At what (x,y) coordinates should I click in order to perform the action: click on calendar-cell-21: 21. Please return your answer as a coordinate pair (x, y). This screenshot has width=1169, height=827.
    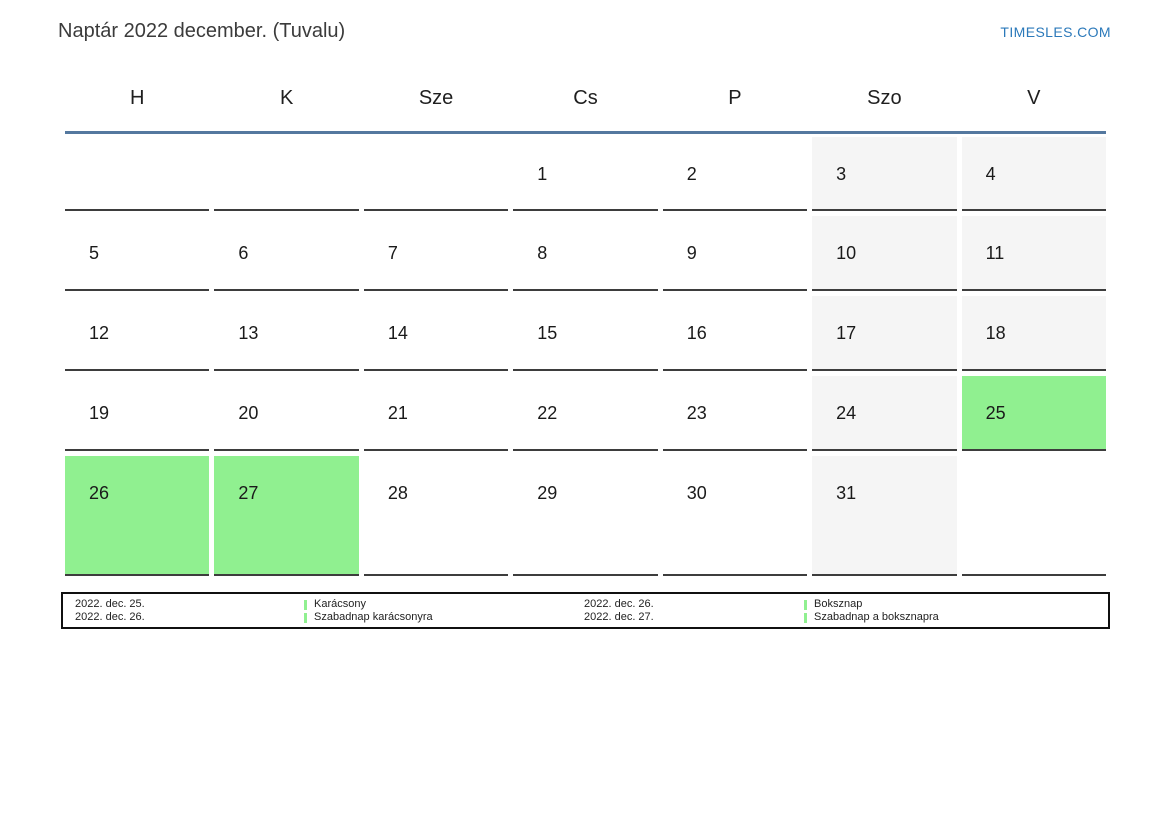
    Looking at the image, I should click on (436, 413).